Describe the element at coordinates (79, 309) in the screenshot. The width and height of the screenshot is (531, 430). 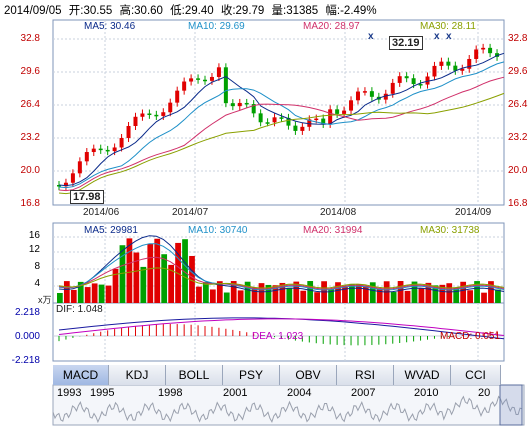
I see `macd-dif-label: DIF: 1.048` at that location.